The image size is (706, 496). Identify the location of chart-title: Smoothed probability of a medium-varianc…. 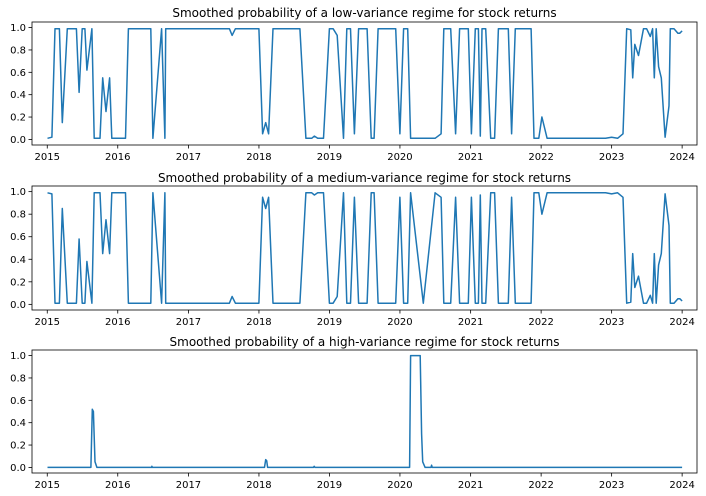
(364, 178).